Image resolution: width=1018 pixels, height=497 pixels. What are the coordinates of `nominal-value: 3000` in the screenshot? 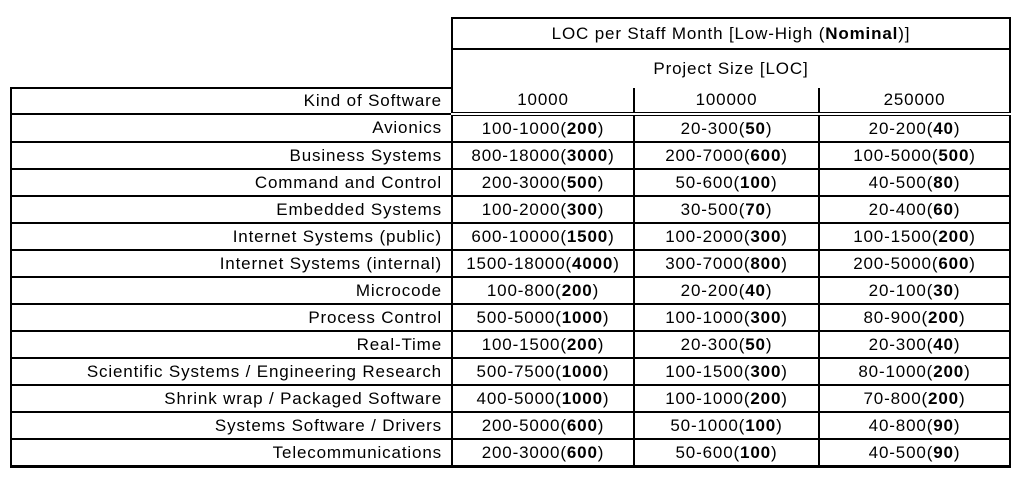 It's located at (587, 155).